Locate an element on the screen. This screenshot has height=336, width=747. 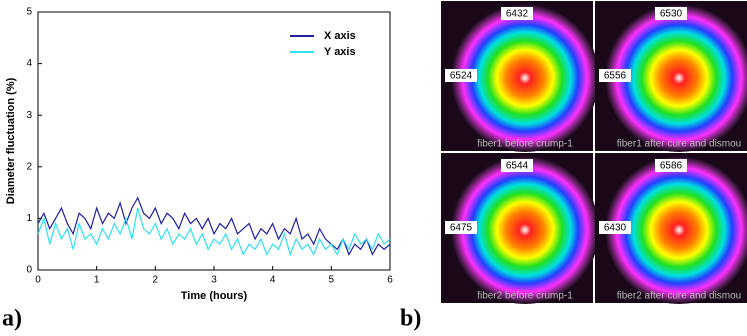
x-tick-label: 1 is located at coordinates (97, 280).